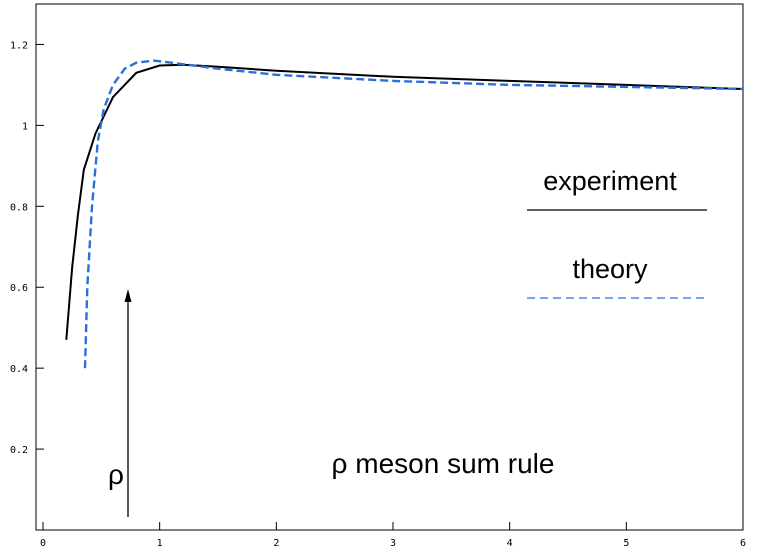 This screenshot has height=556, width=763. Describe the element at coordinates (19, 450) in the screenshot. I see `y-tick-label: 0.2` at that location.